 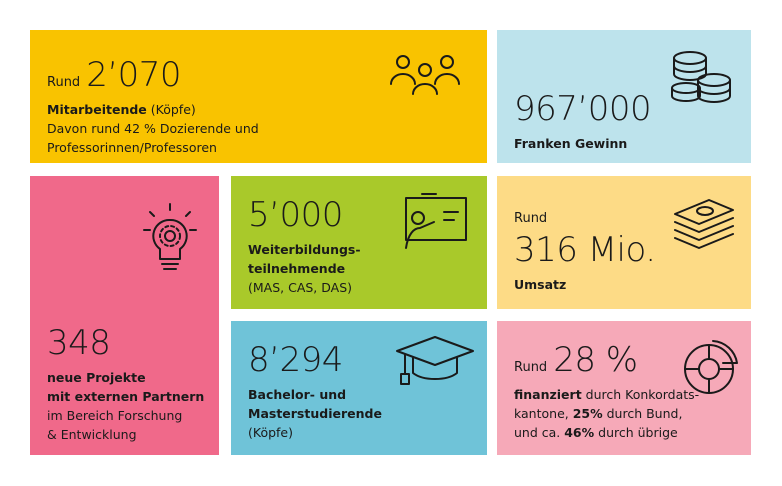 I want to click on stat-heading: Rund 2’070, so click(x=153, y=75).